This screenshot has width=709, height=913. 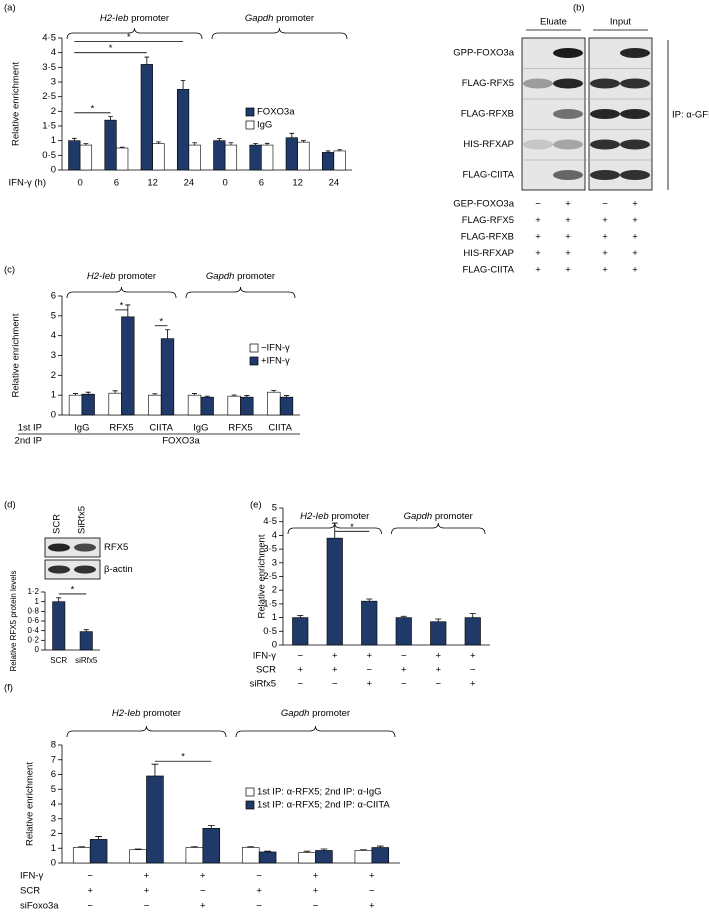 I want to click on x-axis-label: IFN-γ (h), so click(x=27, y=183).